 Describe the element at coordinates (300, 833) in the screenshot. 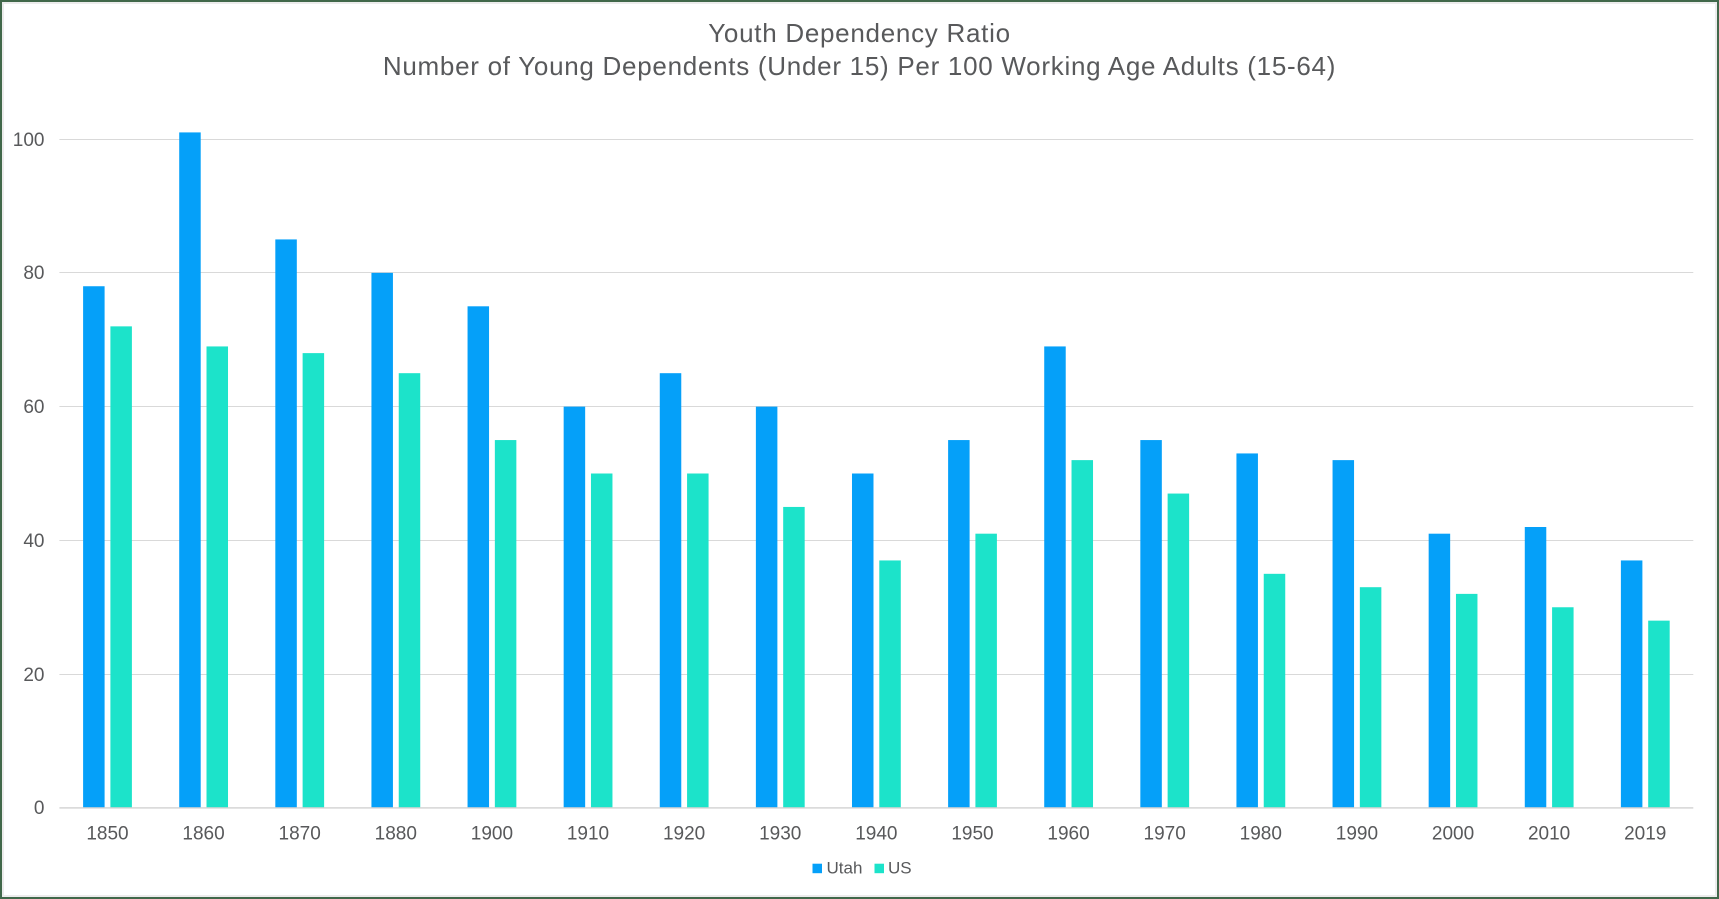

I see `svg-text: 1870` at that location.